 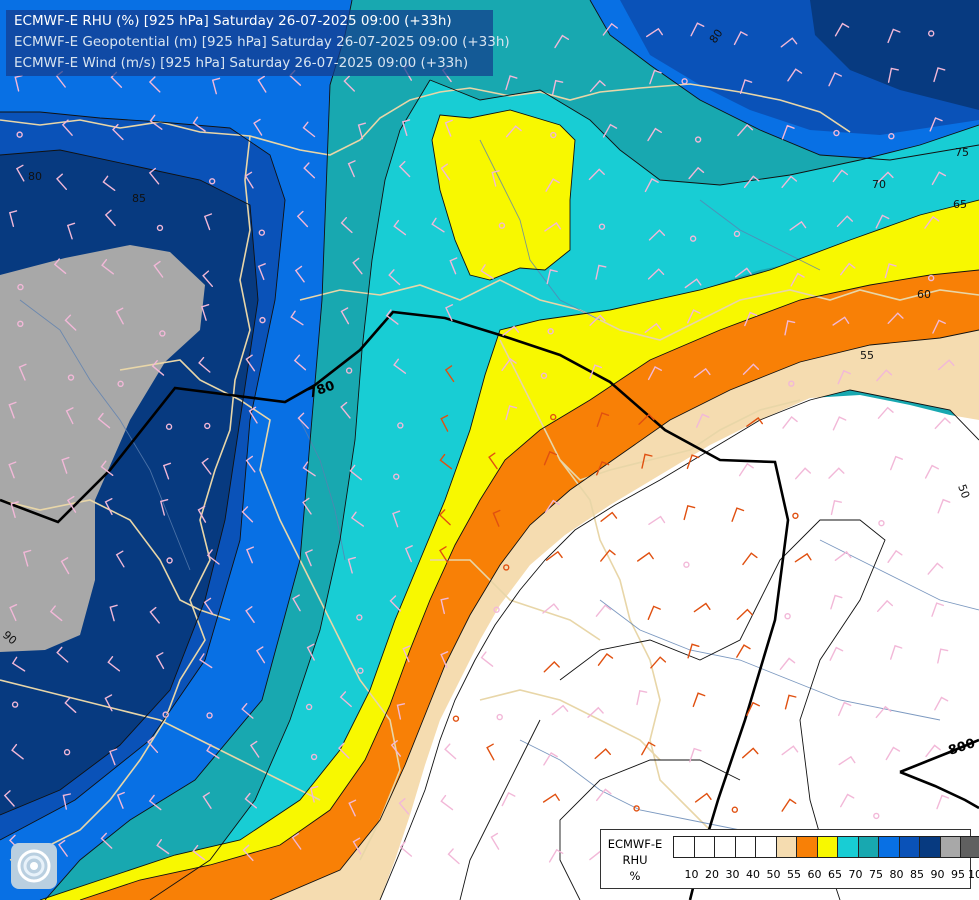 What do you see at coordinates (896, 874) in the screenshot?
I see `legend-tick-label: 80` at bounding box center [896, 874].